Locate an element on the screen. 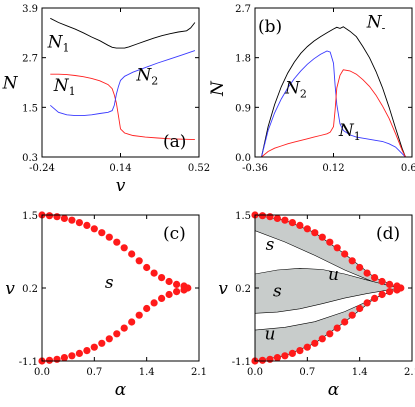 The height and width of the screenshot is (407, 415). y-tick-label: 1.8 is located at coordinates (243, 59).